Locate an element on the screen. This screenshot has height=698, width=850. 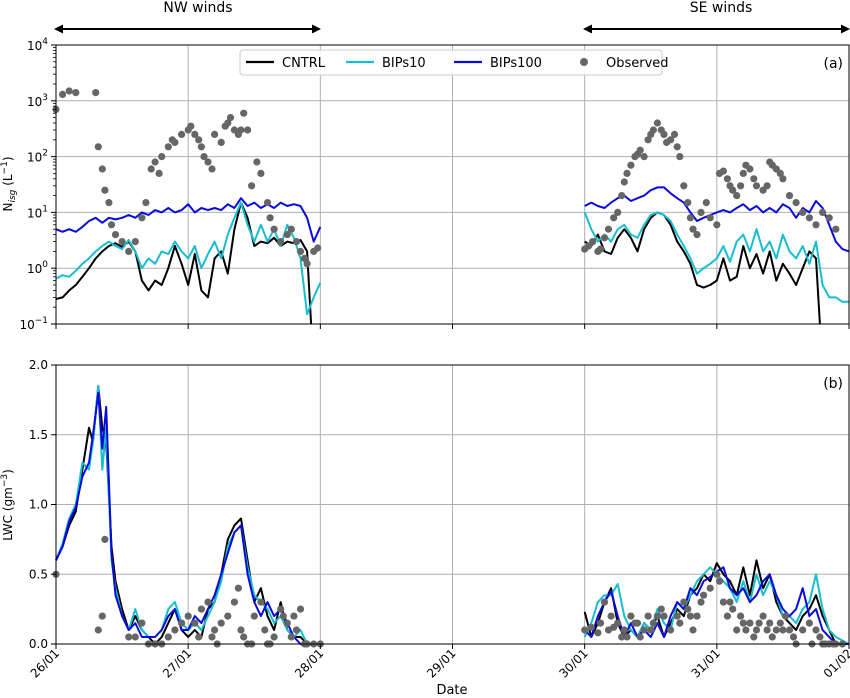
panel-b-x-ticks: 26/01 27/01 28/01 29/01 30/01 31/01 01/02 is located at coordinates (439, 662).